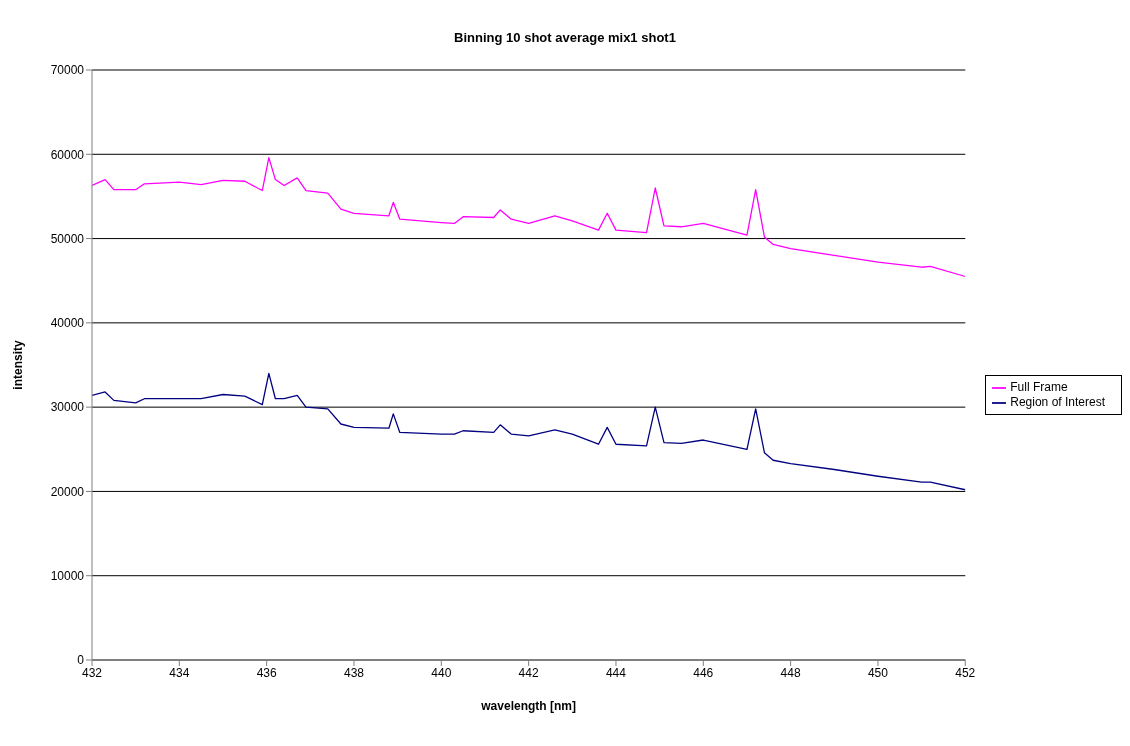  What do you see at coordinates (965, 672) in the screenshot?
I see `x-tick-label: 452` at bounding box center [965, 672].